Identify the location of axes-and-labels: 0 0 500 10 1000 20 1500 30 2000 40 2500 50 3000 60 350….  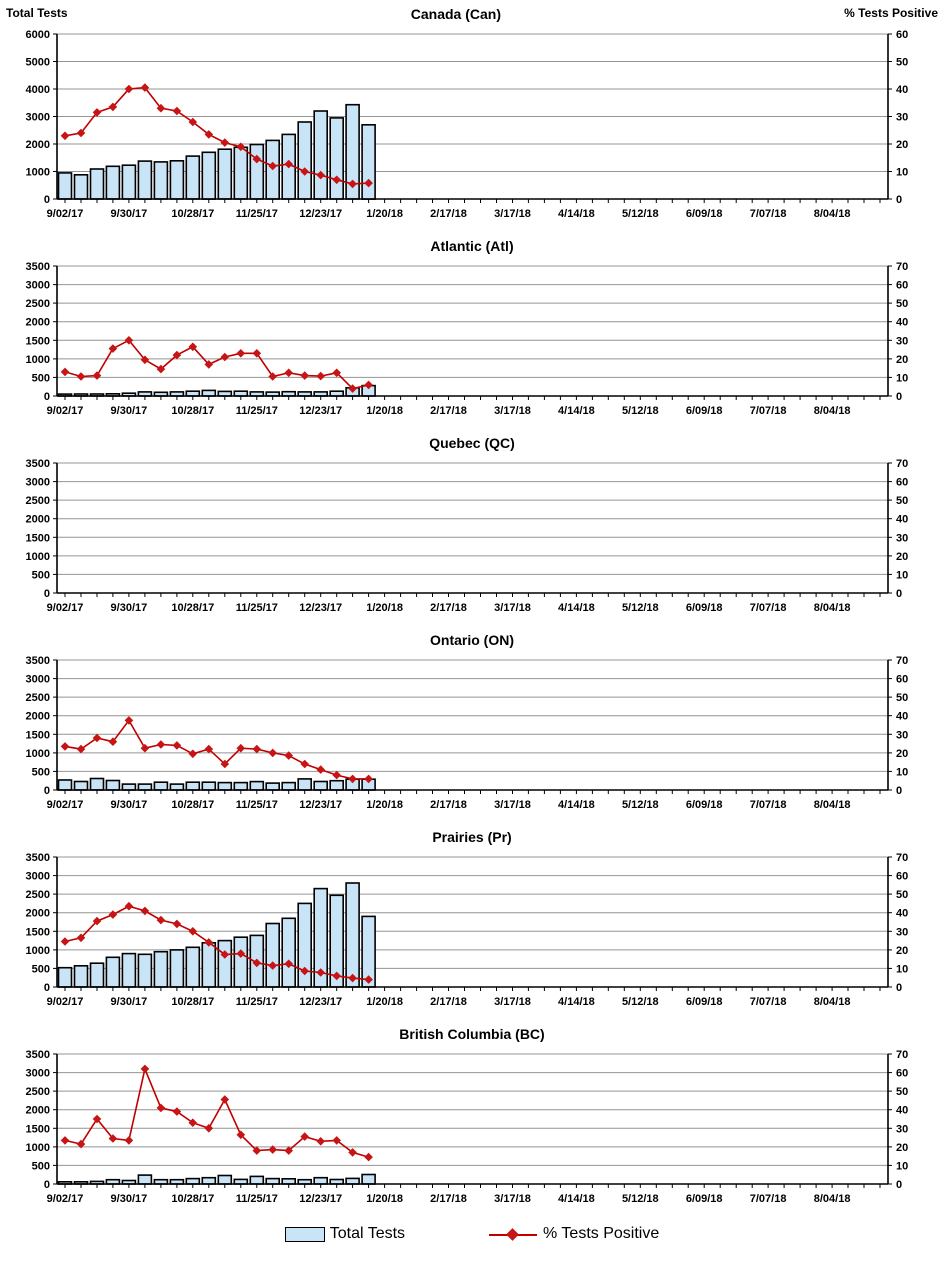
(467, 1127).